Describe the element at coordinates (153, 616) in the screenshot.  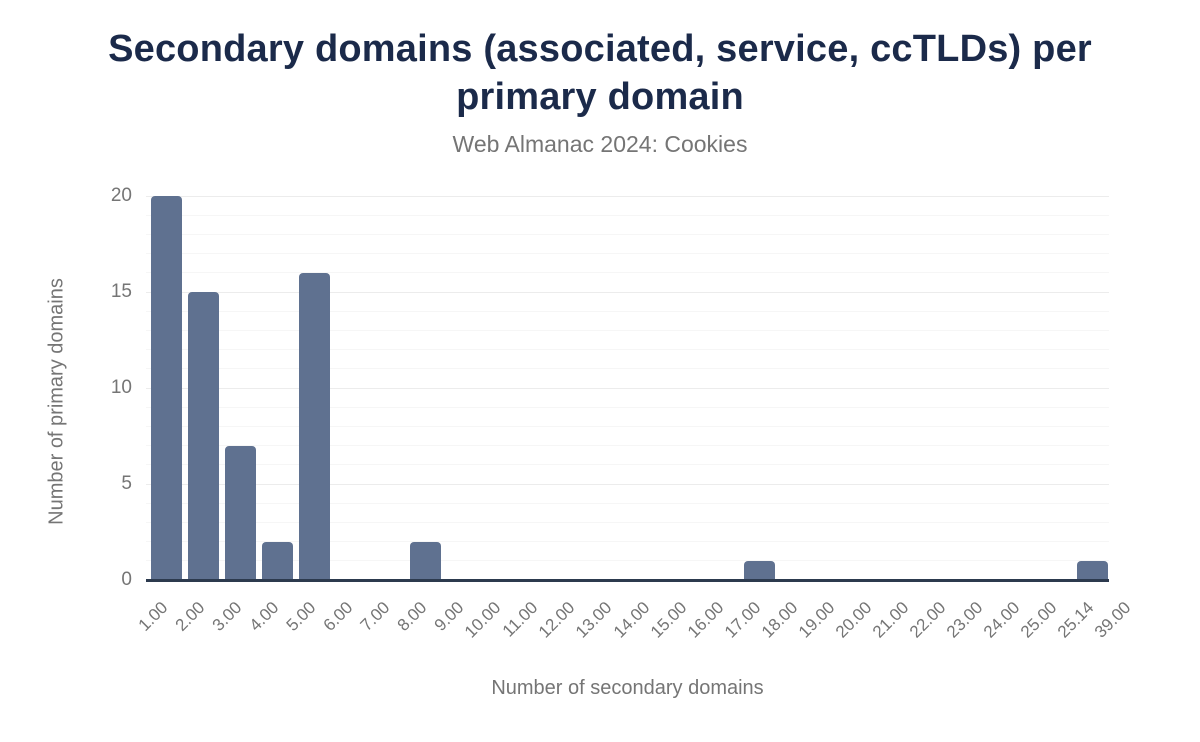
I see `x-tick-label: 1.00` at that location.